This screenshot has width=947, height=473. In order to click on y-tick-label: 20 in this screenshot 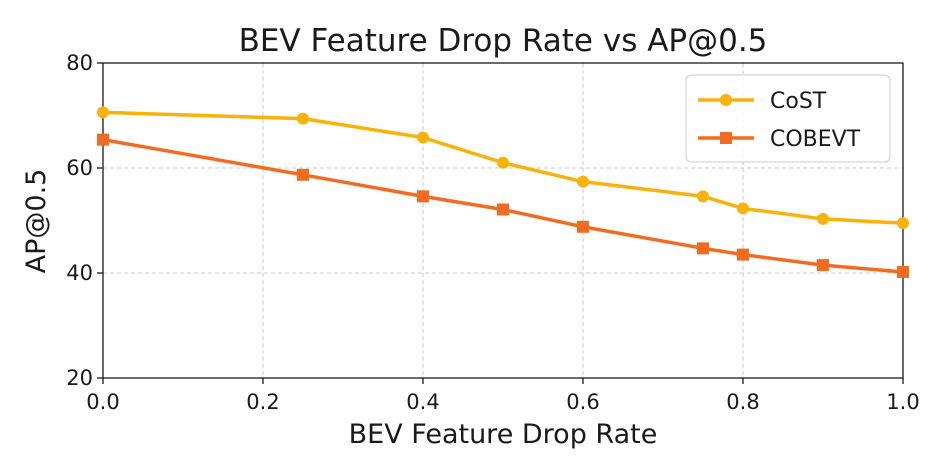, I will do `click(79, 378)`.